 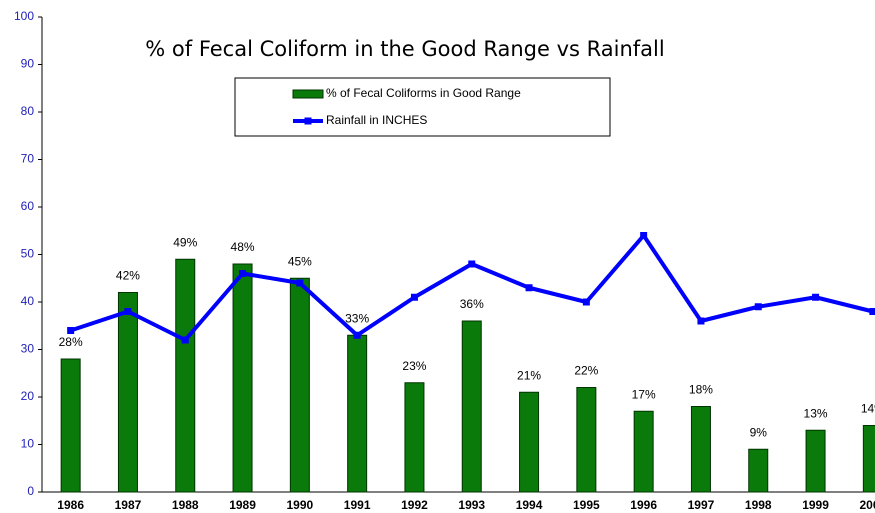 What do you see at coordinates (376, 120) in the screenshot?
I see `legend-label: Rainfall in INCHES` at bounding box center [376, 120].